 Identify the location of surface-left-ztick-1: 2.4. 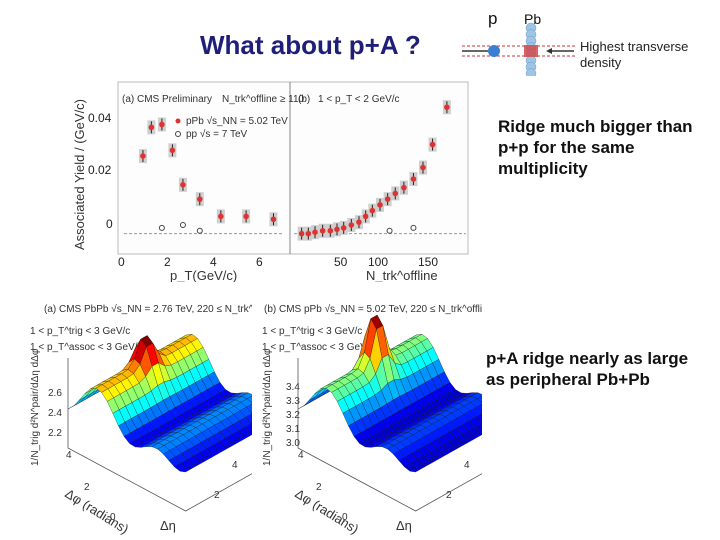
(55, 413).